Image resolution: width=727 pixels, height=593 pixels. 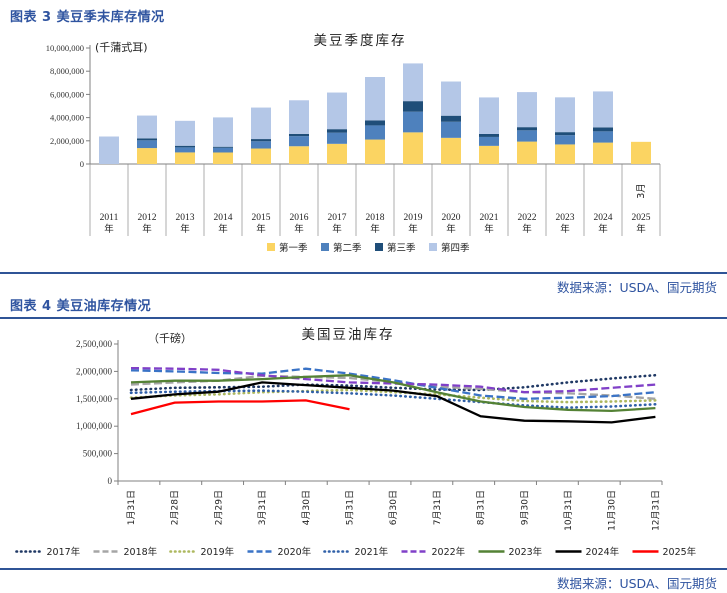 I want to click on x-axis-label: 7月31日, so click(x=437, y=507).